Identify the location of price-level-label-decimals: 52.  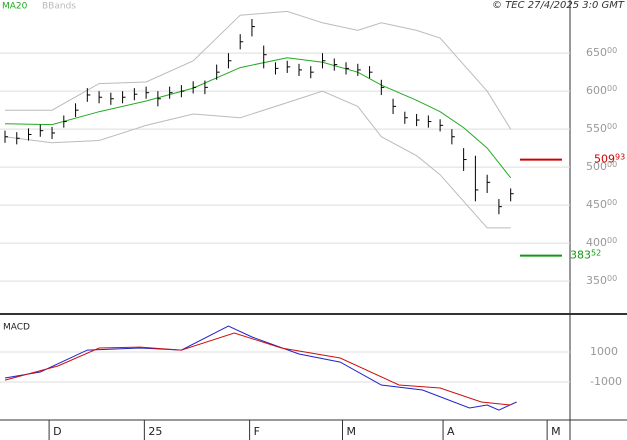
(596, 252).